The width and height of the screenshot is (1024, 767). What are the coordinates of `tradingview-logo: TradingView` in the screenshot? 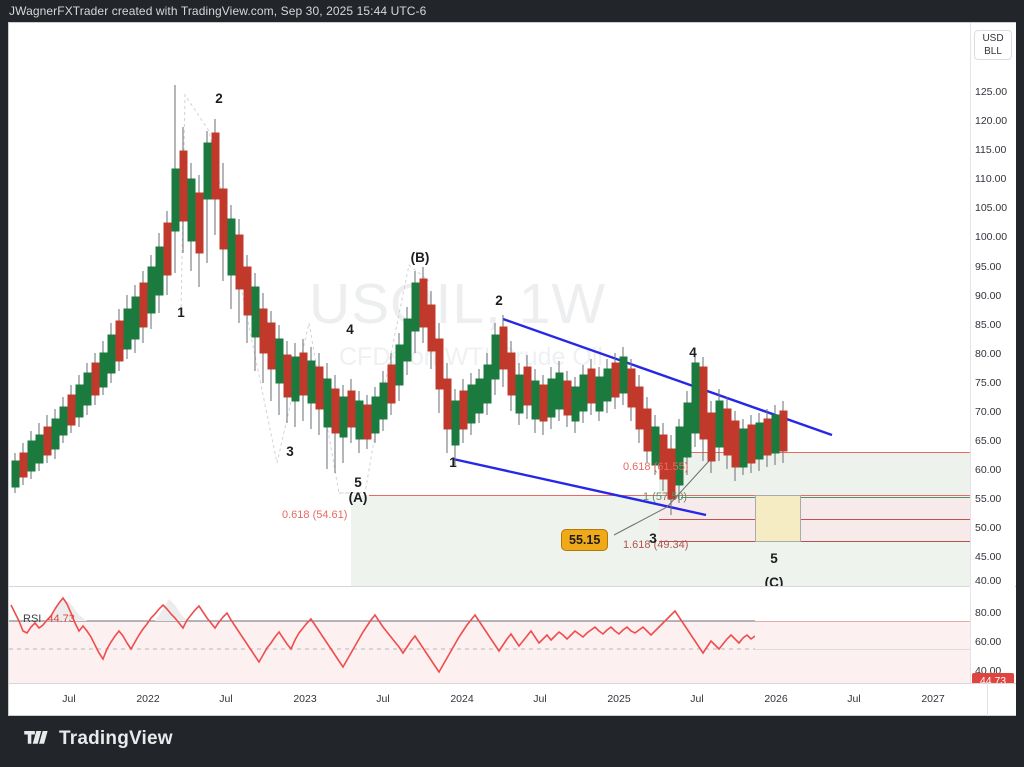 It's located at (98, 739).